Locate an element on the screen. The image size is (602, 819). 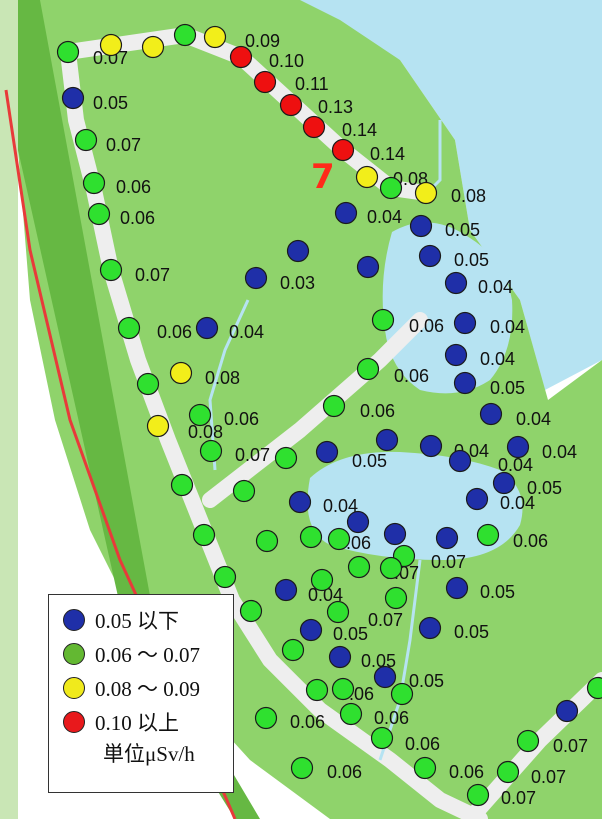
legend-swatch-blue is located at coordinates (74, 620).